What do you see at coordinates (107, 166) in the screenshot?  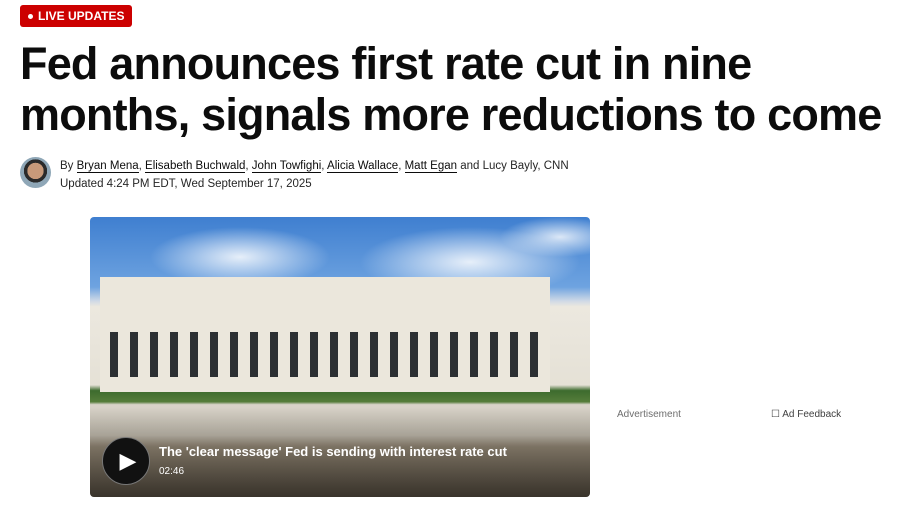 I see `author-link: Bryan Mena` at bounding box center [107, 166].